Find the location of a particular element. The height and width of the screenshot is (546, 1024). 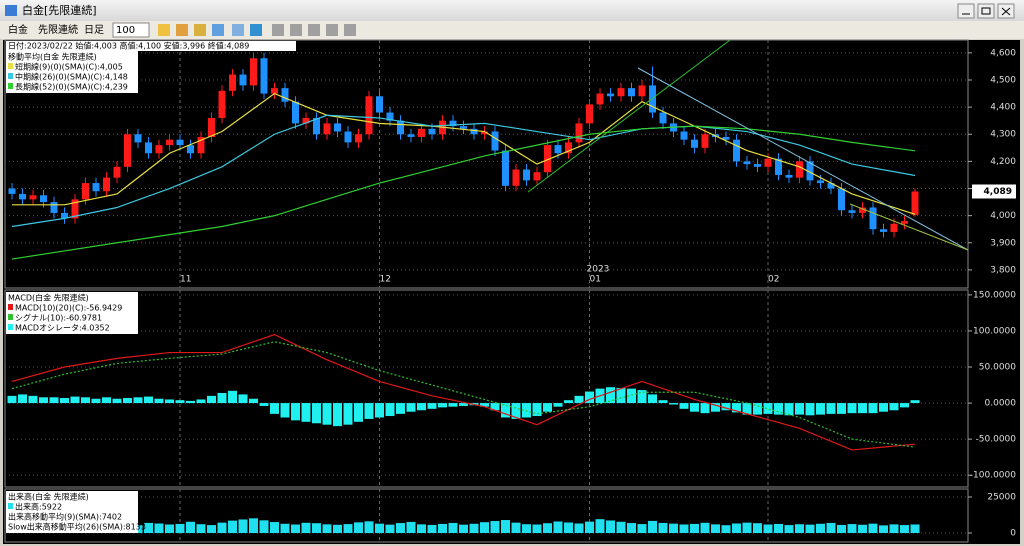

legend-entry: シグナル(10):-60.9781 is located at coordinates (58, 318).